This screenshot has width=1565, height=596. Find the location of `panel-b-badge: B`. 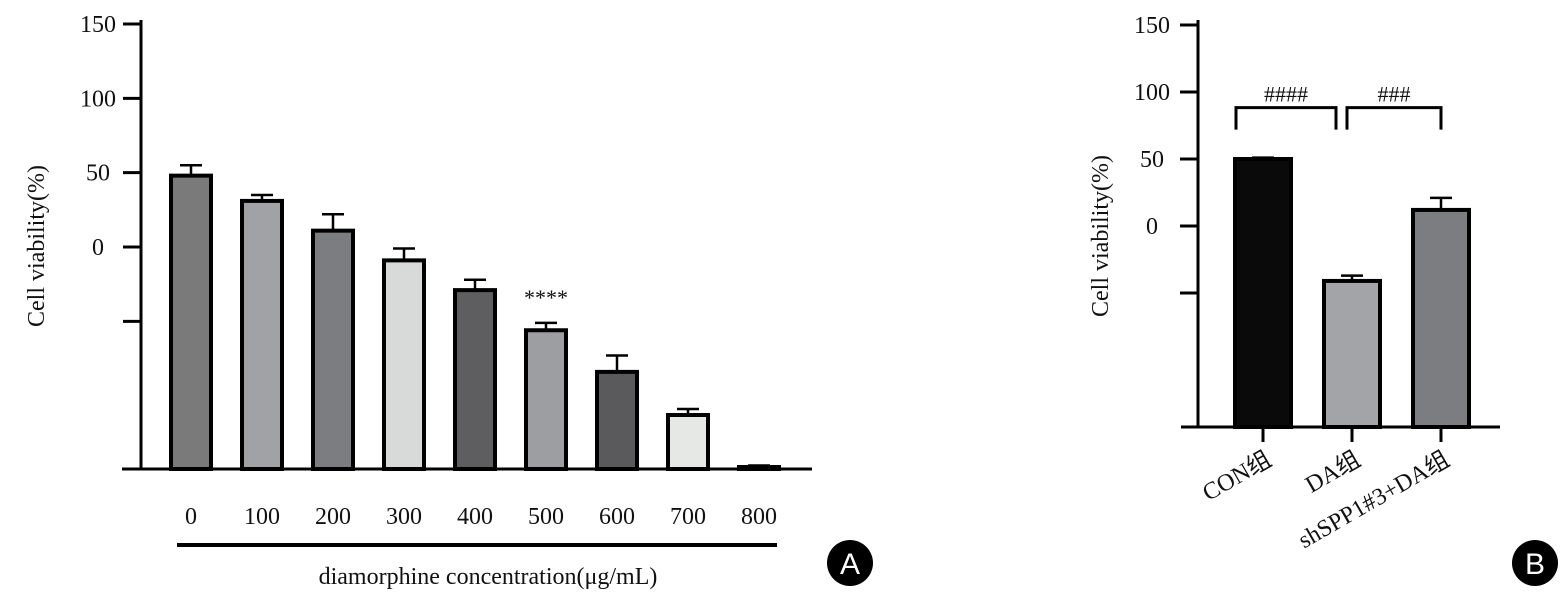

panel-b-badge: B is located at coordinates (1535, 563).